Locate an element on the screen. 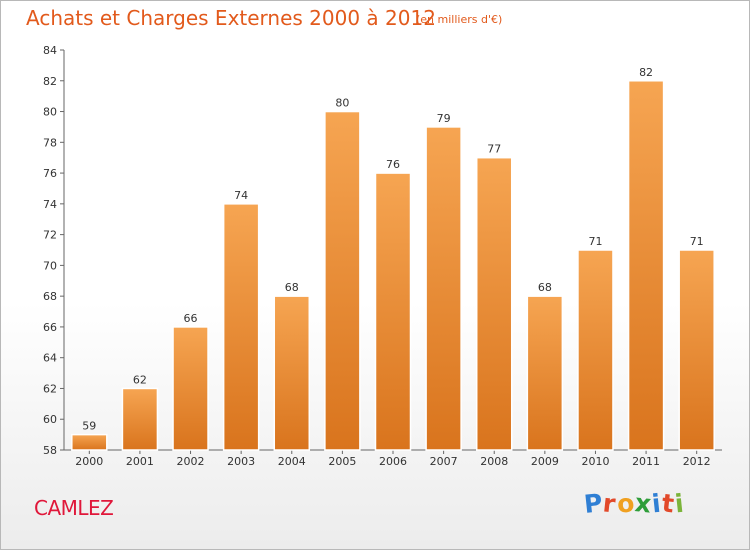 This screenshot has height=550, width=750. y-tick-label: 74 is located at coordinates (50, 204).